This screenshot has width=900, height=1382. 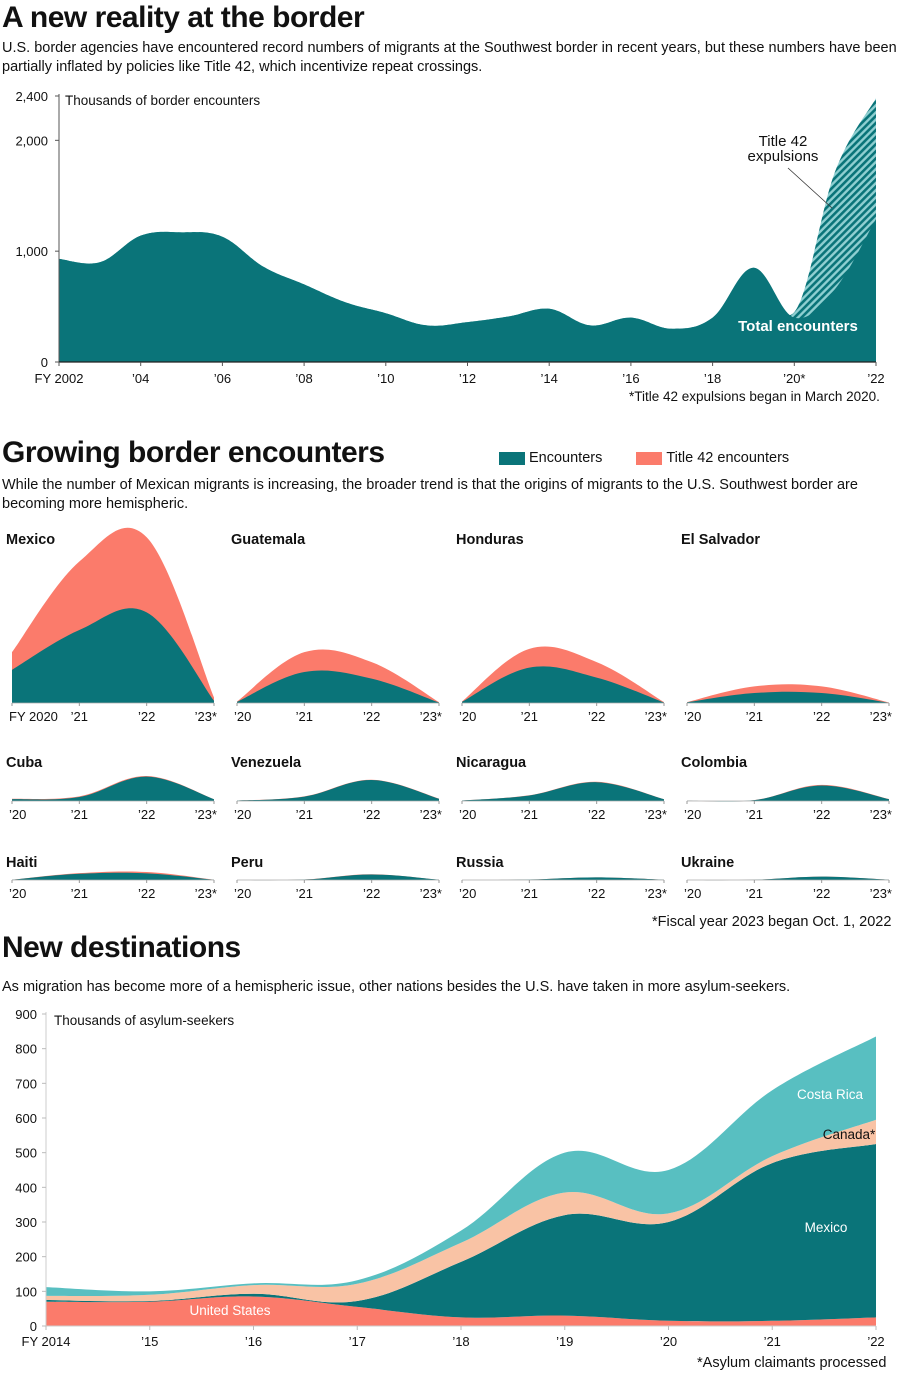 I want to click on x-tick-label: ’12, so click(x=467, y=378).